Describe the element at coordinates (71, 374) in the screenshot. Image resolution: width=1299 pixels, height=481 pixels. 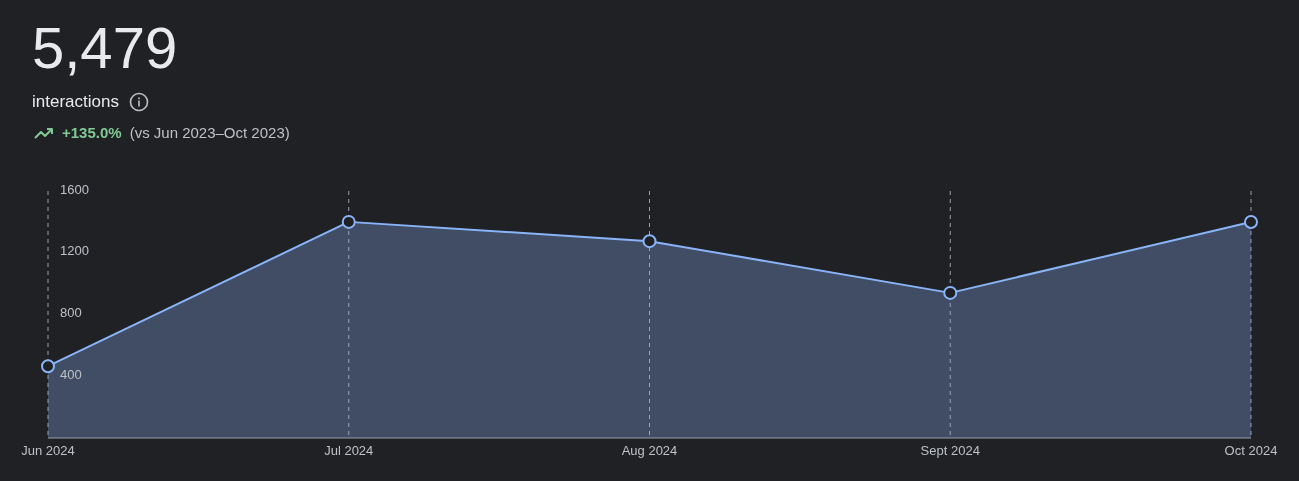
I see `y-tick-label: 400` at that location.